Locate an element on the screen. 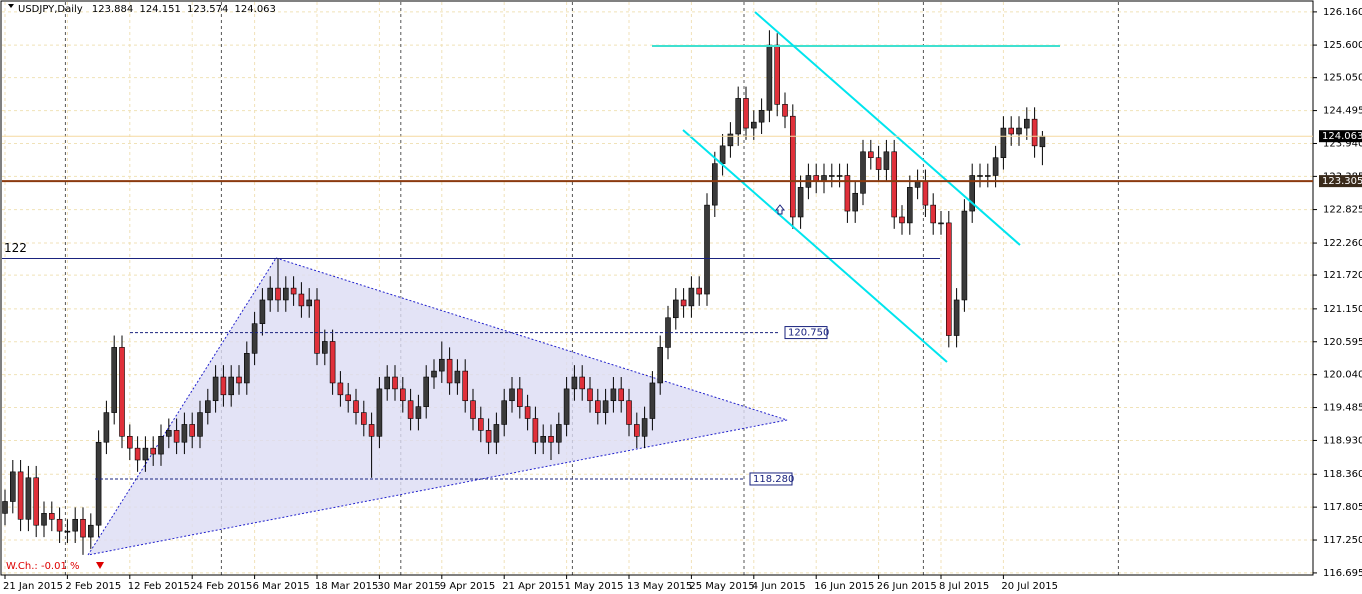  y-tick-label: 124.495 is located at coordinates (1342, 111).